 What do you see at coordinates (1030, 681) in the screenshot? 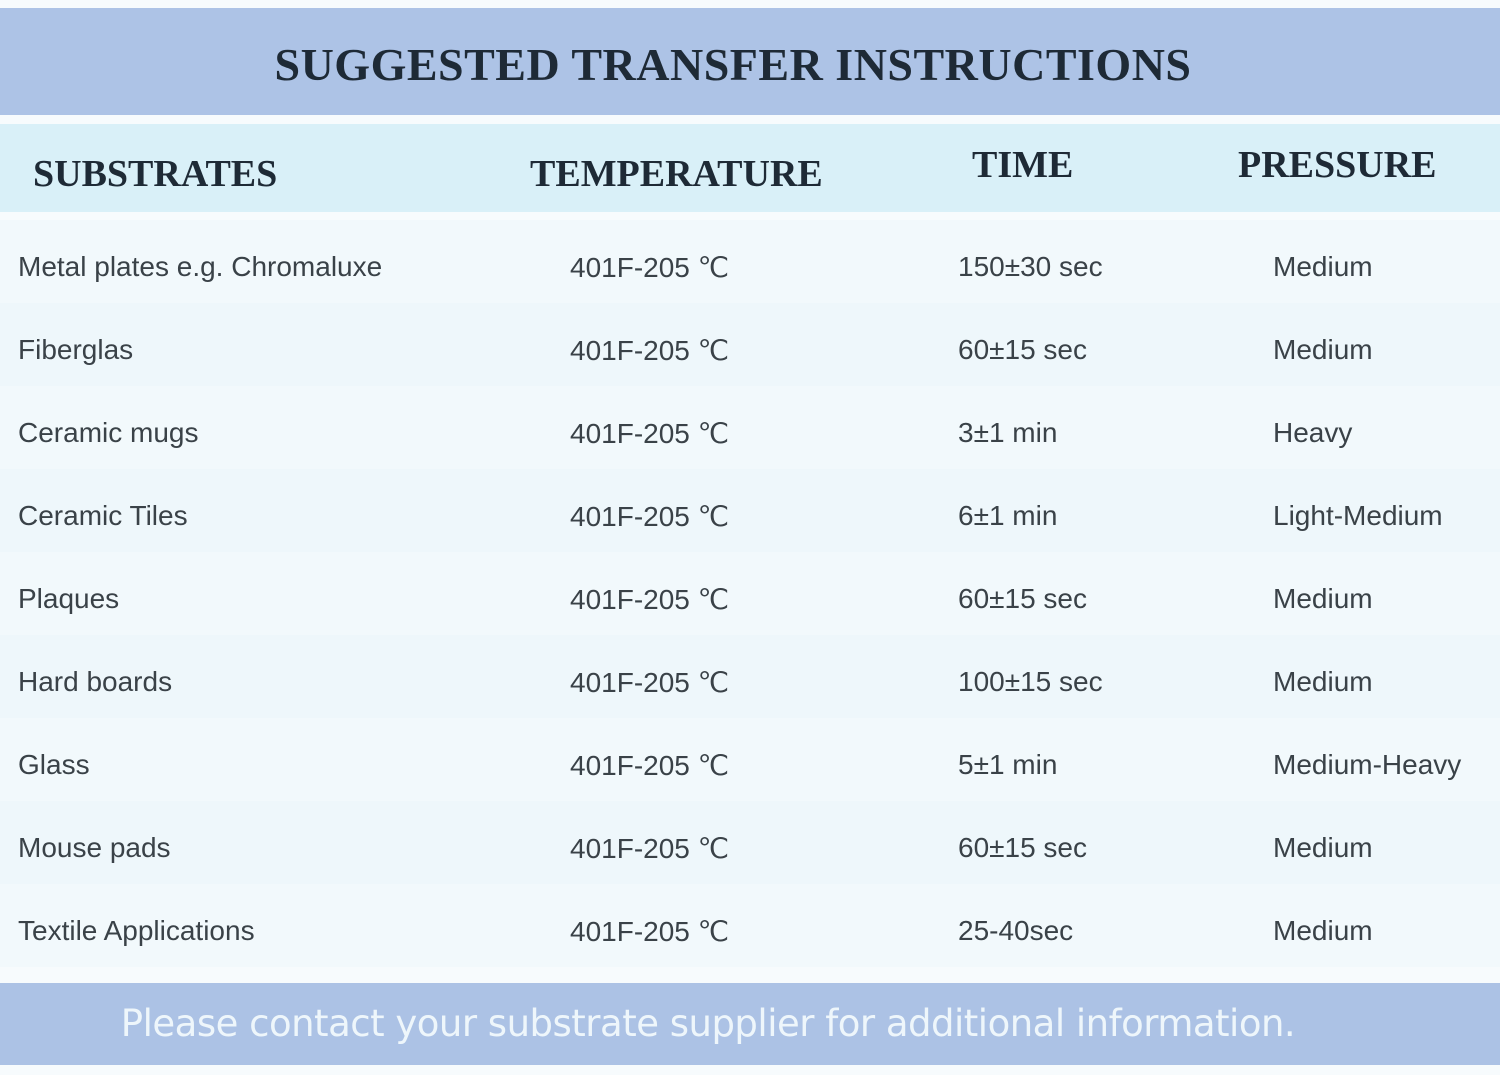
I see `time-cell: 100±15 sec` at bounding box center [1030, 681].